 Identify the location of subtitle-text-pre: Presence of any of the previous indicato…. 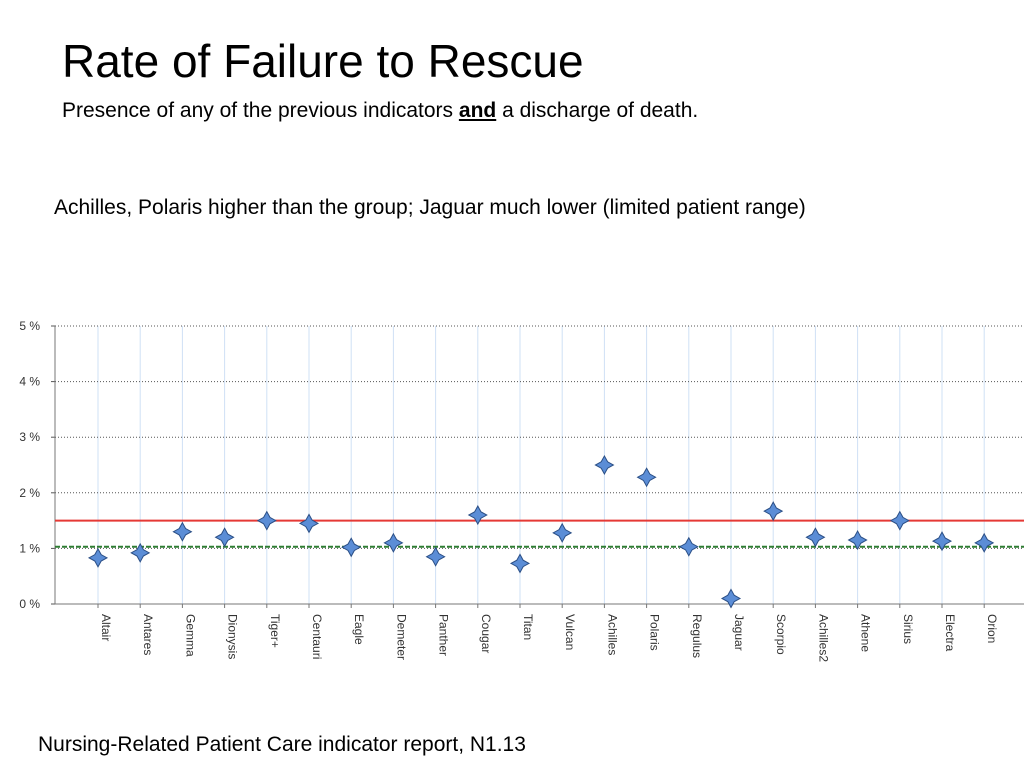
(260, 110).